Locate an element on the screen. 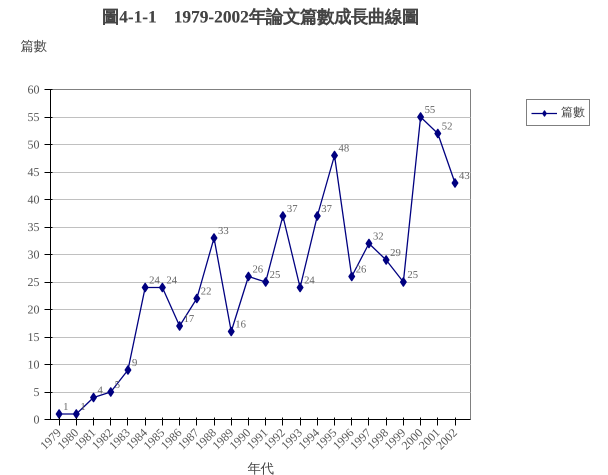  y-tick-label: 60 is located at coordinates (34, 89).